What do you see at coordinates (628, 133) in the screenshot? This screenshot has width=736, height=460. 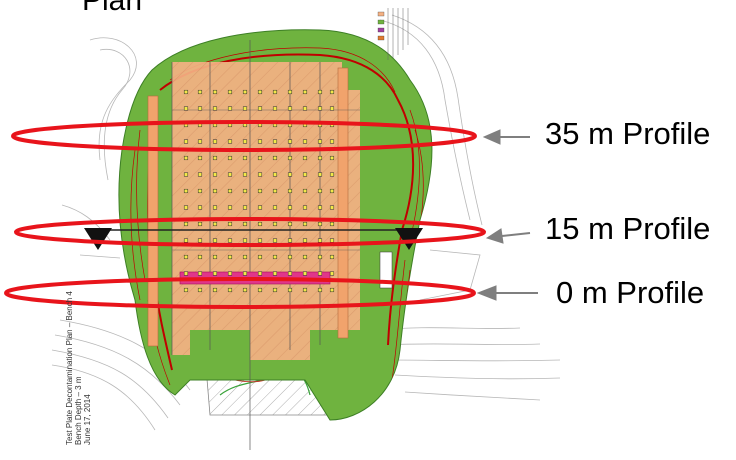 I see `profile-label-35m: 35 m Profile` at bounding box center [628, 133].